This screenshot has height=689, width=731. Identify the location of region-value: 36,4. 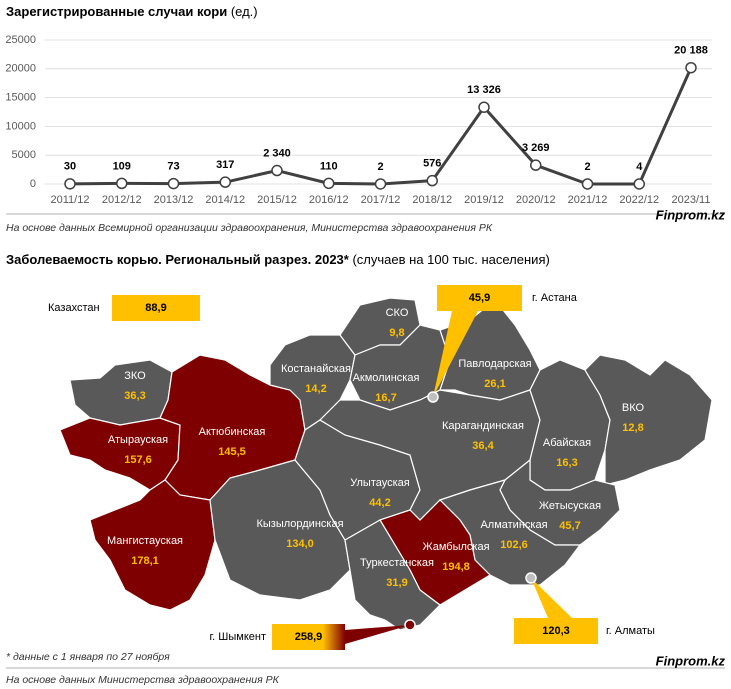
(483, 446).